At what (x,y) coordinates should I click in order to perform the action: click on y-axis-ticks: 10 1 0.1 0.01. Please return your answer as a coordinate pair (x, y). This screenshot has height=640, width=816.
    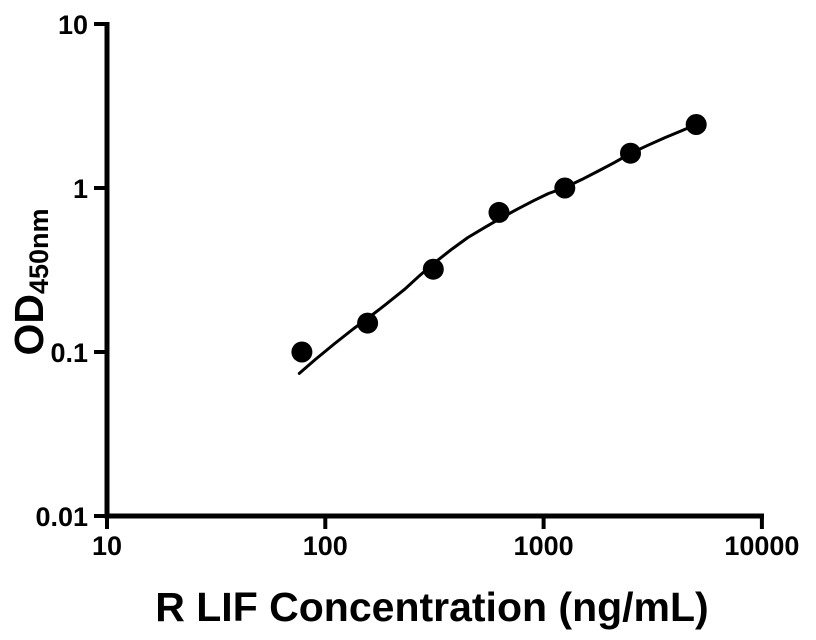
    Looking at the image, I should click on (71, 271).